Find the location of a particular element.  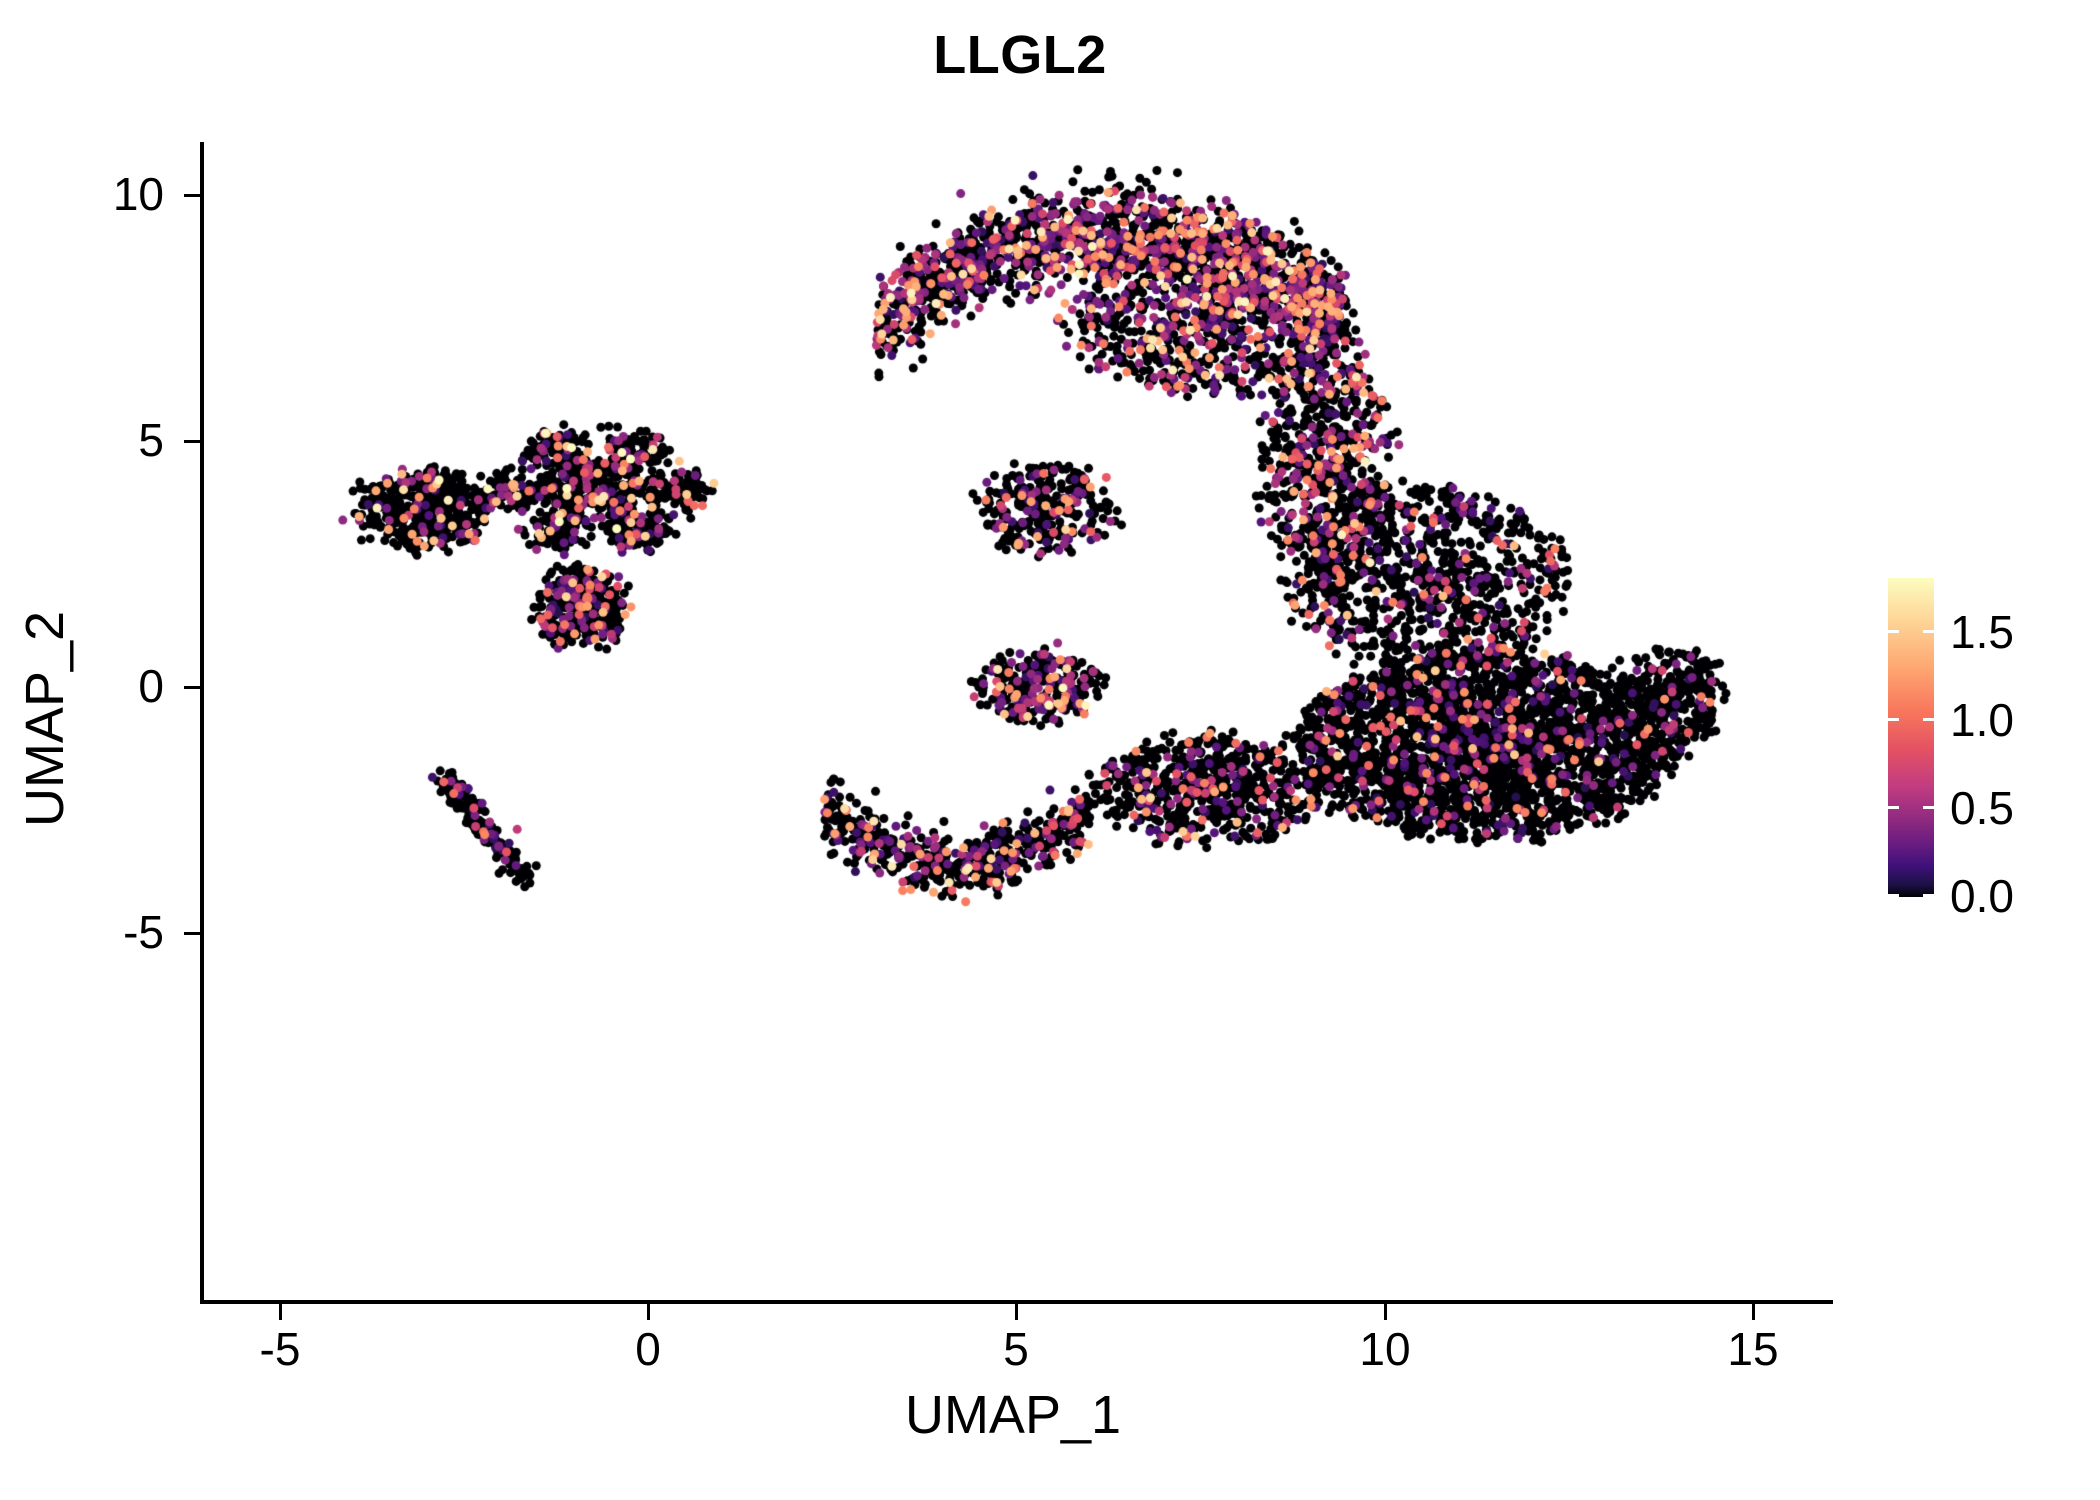

colorbar-label-1-5: 1.5 is located at coordinates (1982, 632).